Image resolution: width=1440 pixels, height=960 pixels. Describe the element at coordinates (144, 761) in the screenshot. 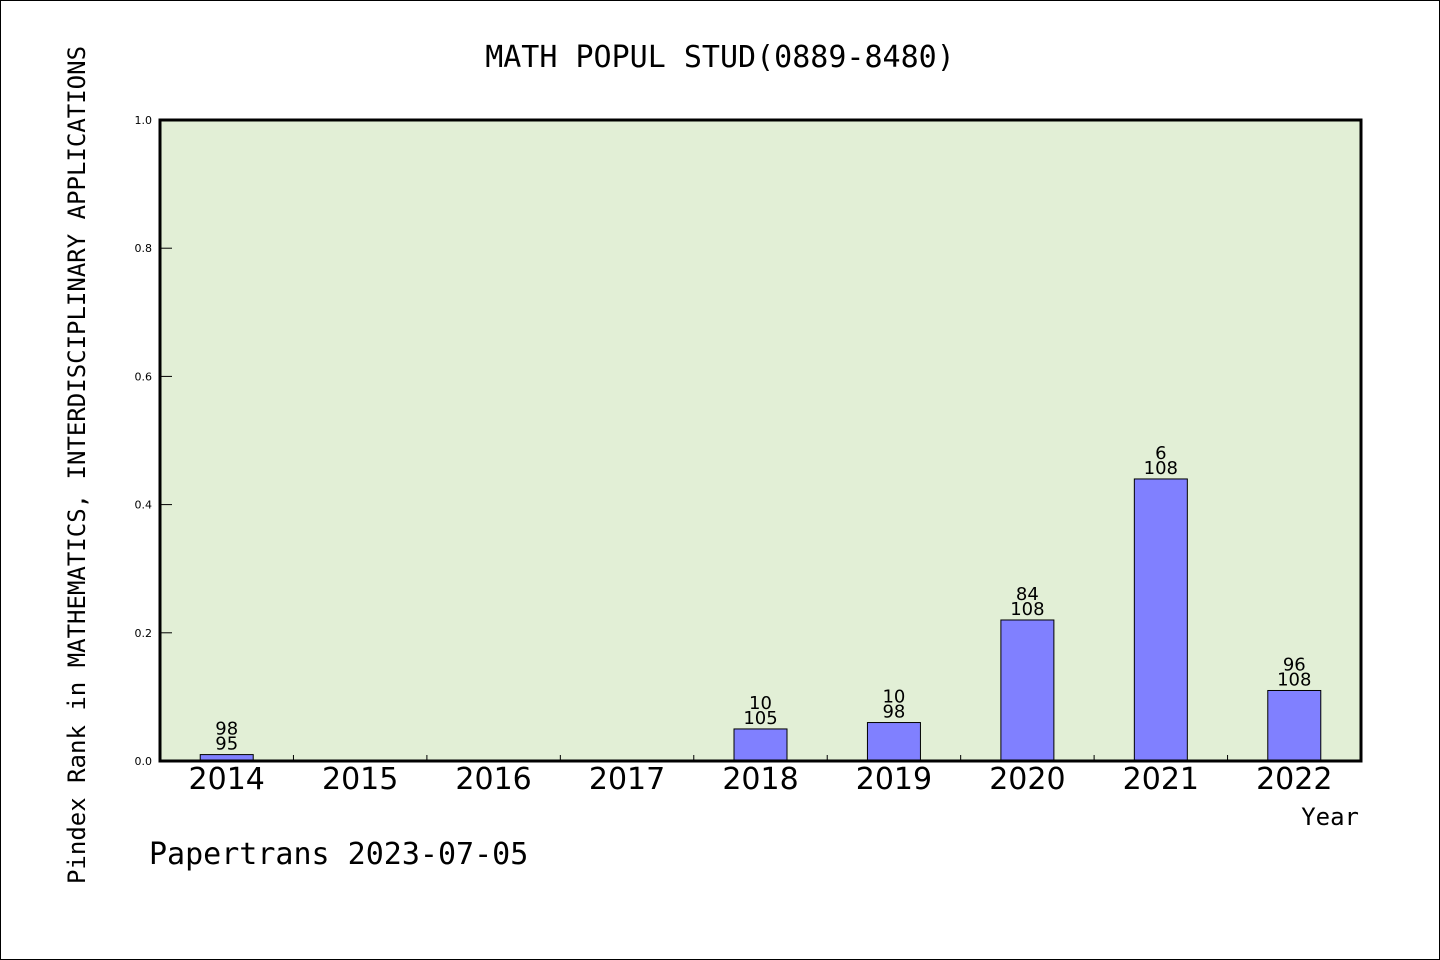

I see `y-tick-label-0: 0.0` at that location.